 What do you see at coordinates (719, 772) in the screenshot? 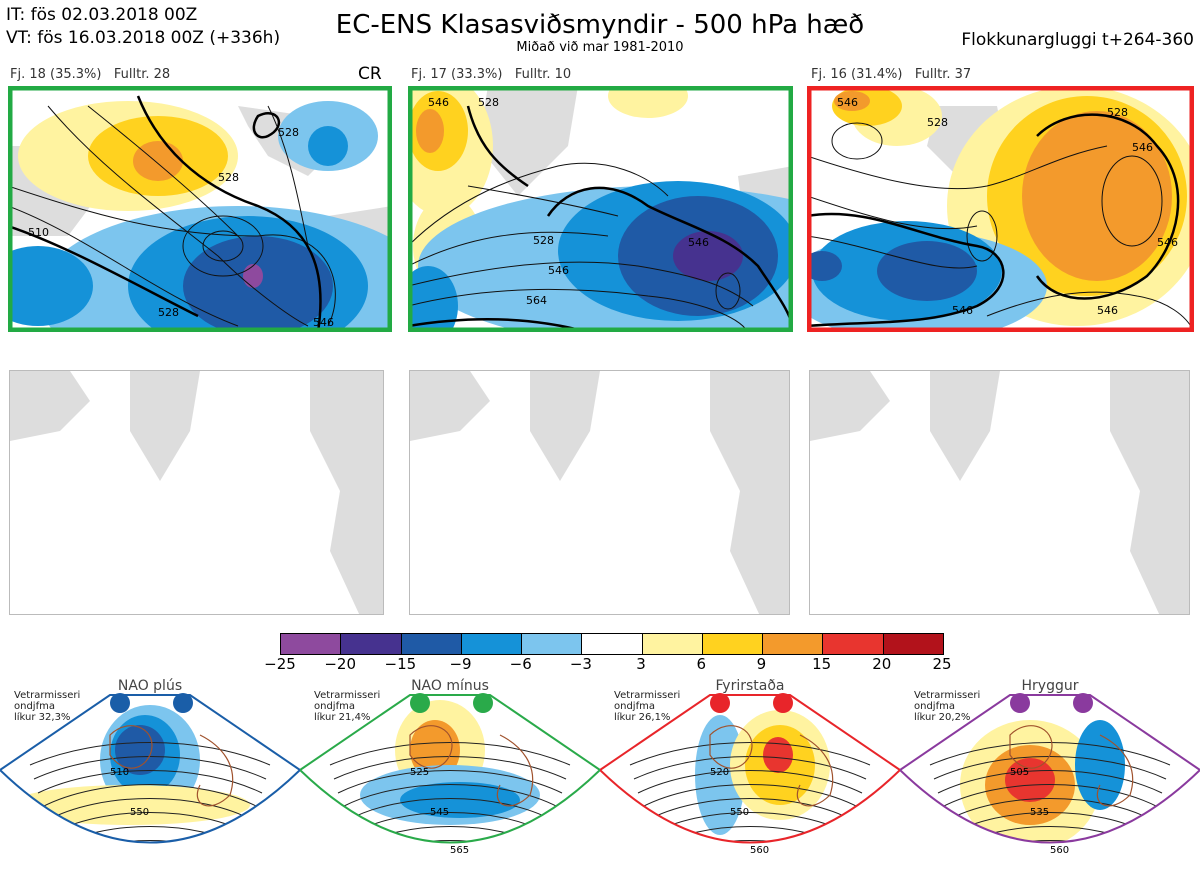
I see `regime-contour-label: 520` at bounding box center [719, 772].